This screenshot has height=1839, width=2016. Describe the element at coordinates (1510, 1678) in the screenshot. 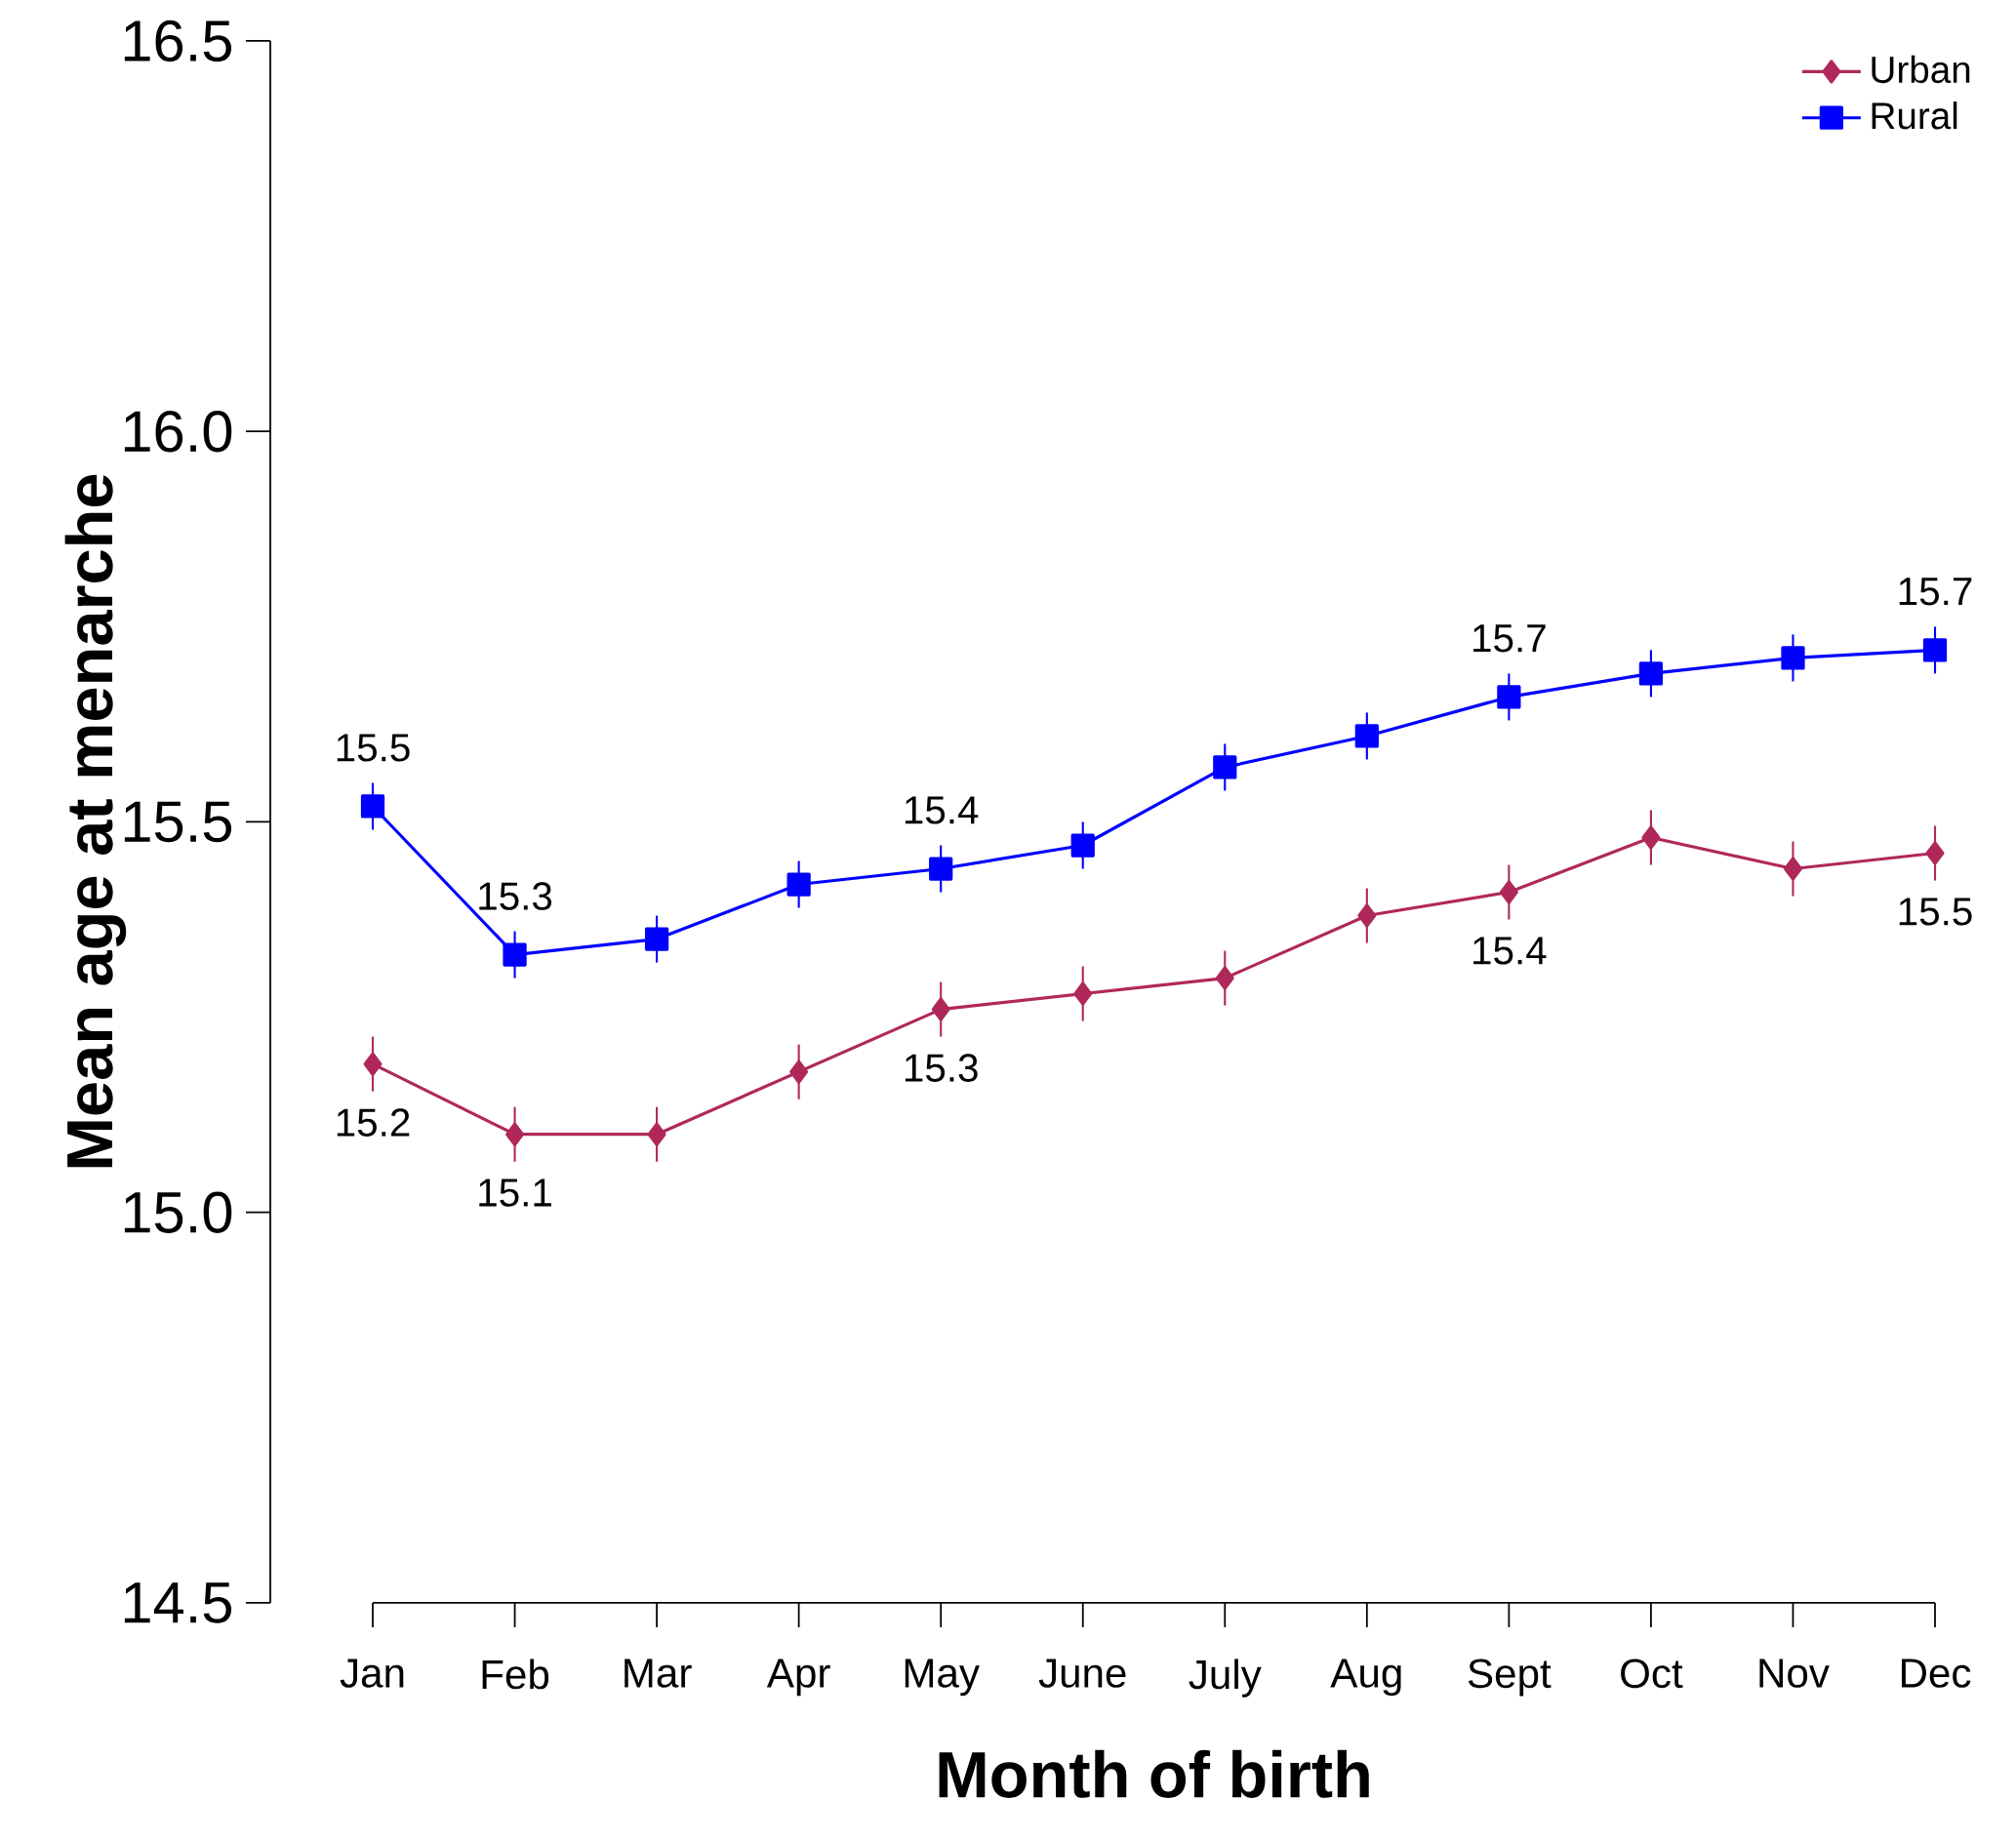

I see `x-tick-label: Sept` at that location.